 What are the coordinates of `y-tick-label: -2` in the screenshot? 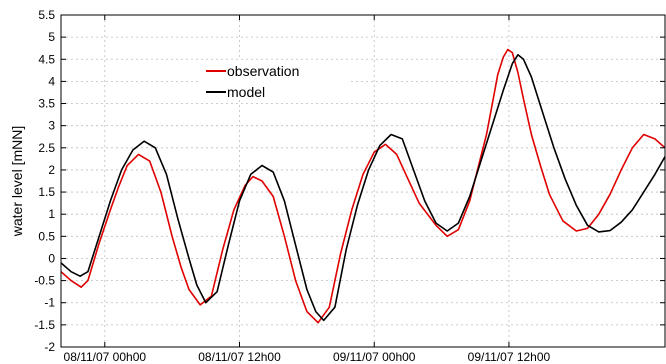 It's located at (49, 347).